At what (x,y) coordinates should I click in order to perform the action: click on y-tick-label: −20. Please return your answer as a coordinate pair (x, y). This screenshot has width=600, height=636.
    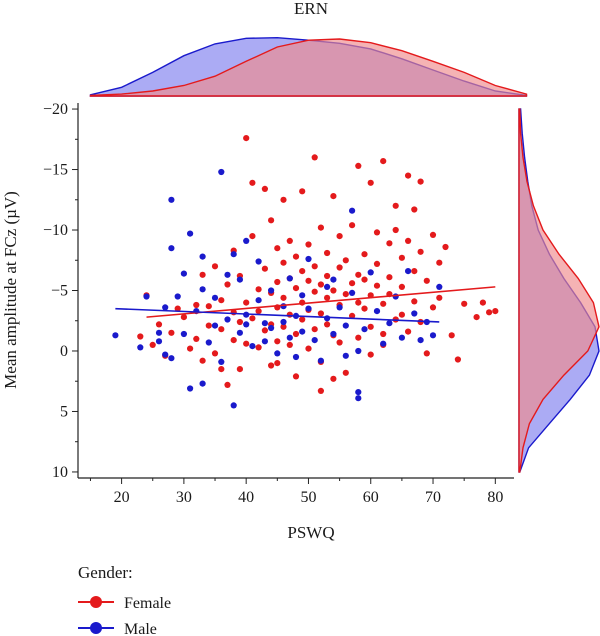
    Looking at the image, I should click on (55, 109).